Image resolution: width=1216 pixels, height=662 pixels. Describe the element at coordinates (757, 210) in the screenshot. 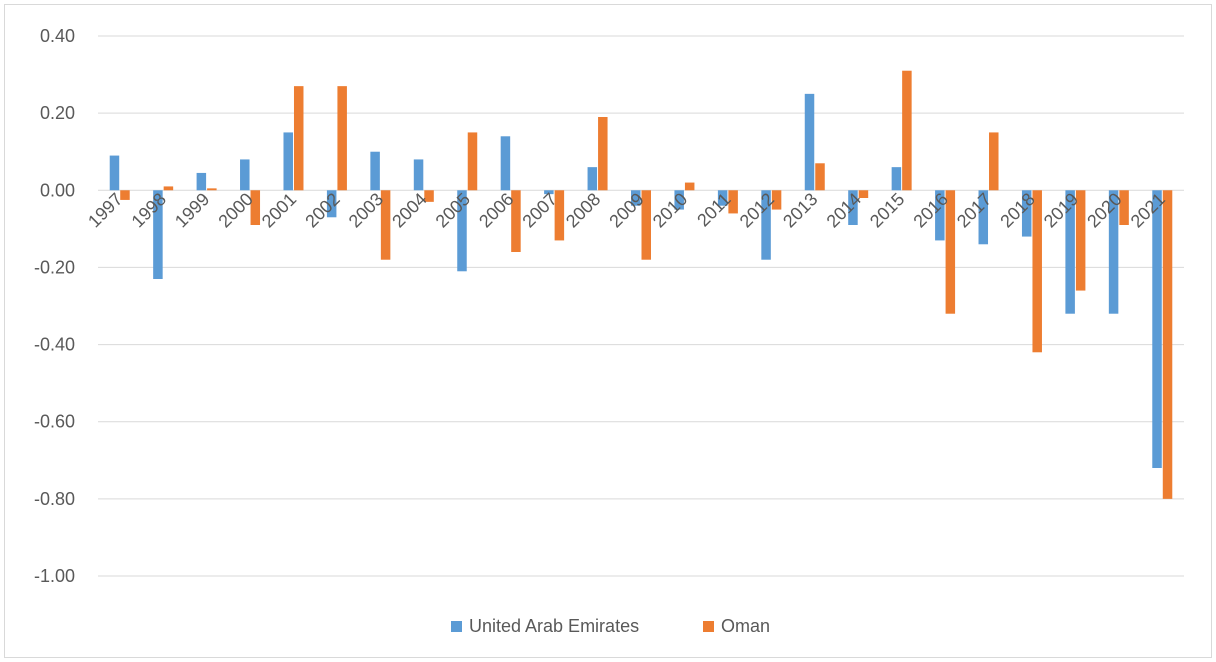

I see `x-tick-label: 2012` at that location.